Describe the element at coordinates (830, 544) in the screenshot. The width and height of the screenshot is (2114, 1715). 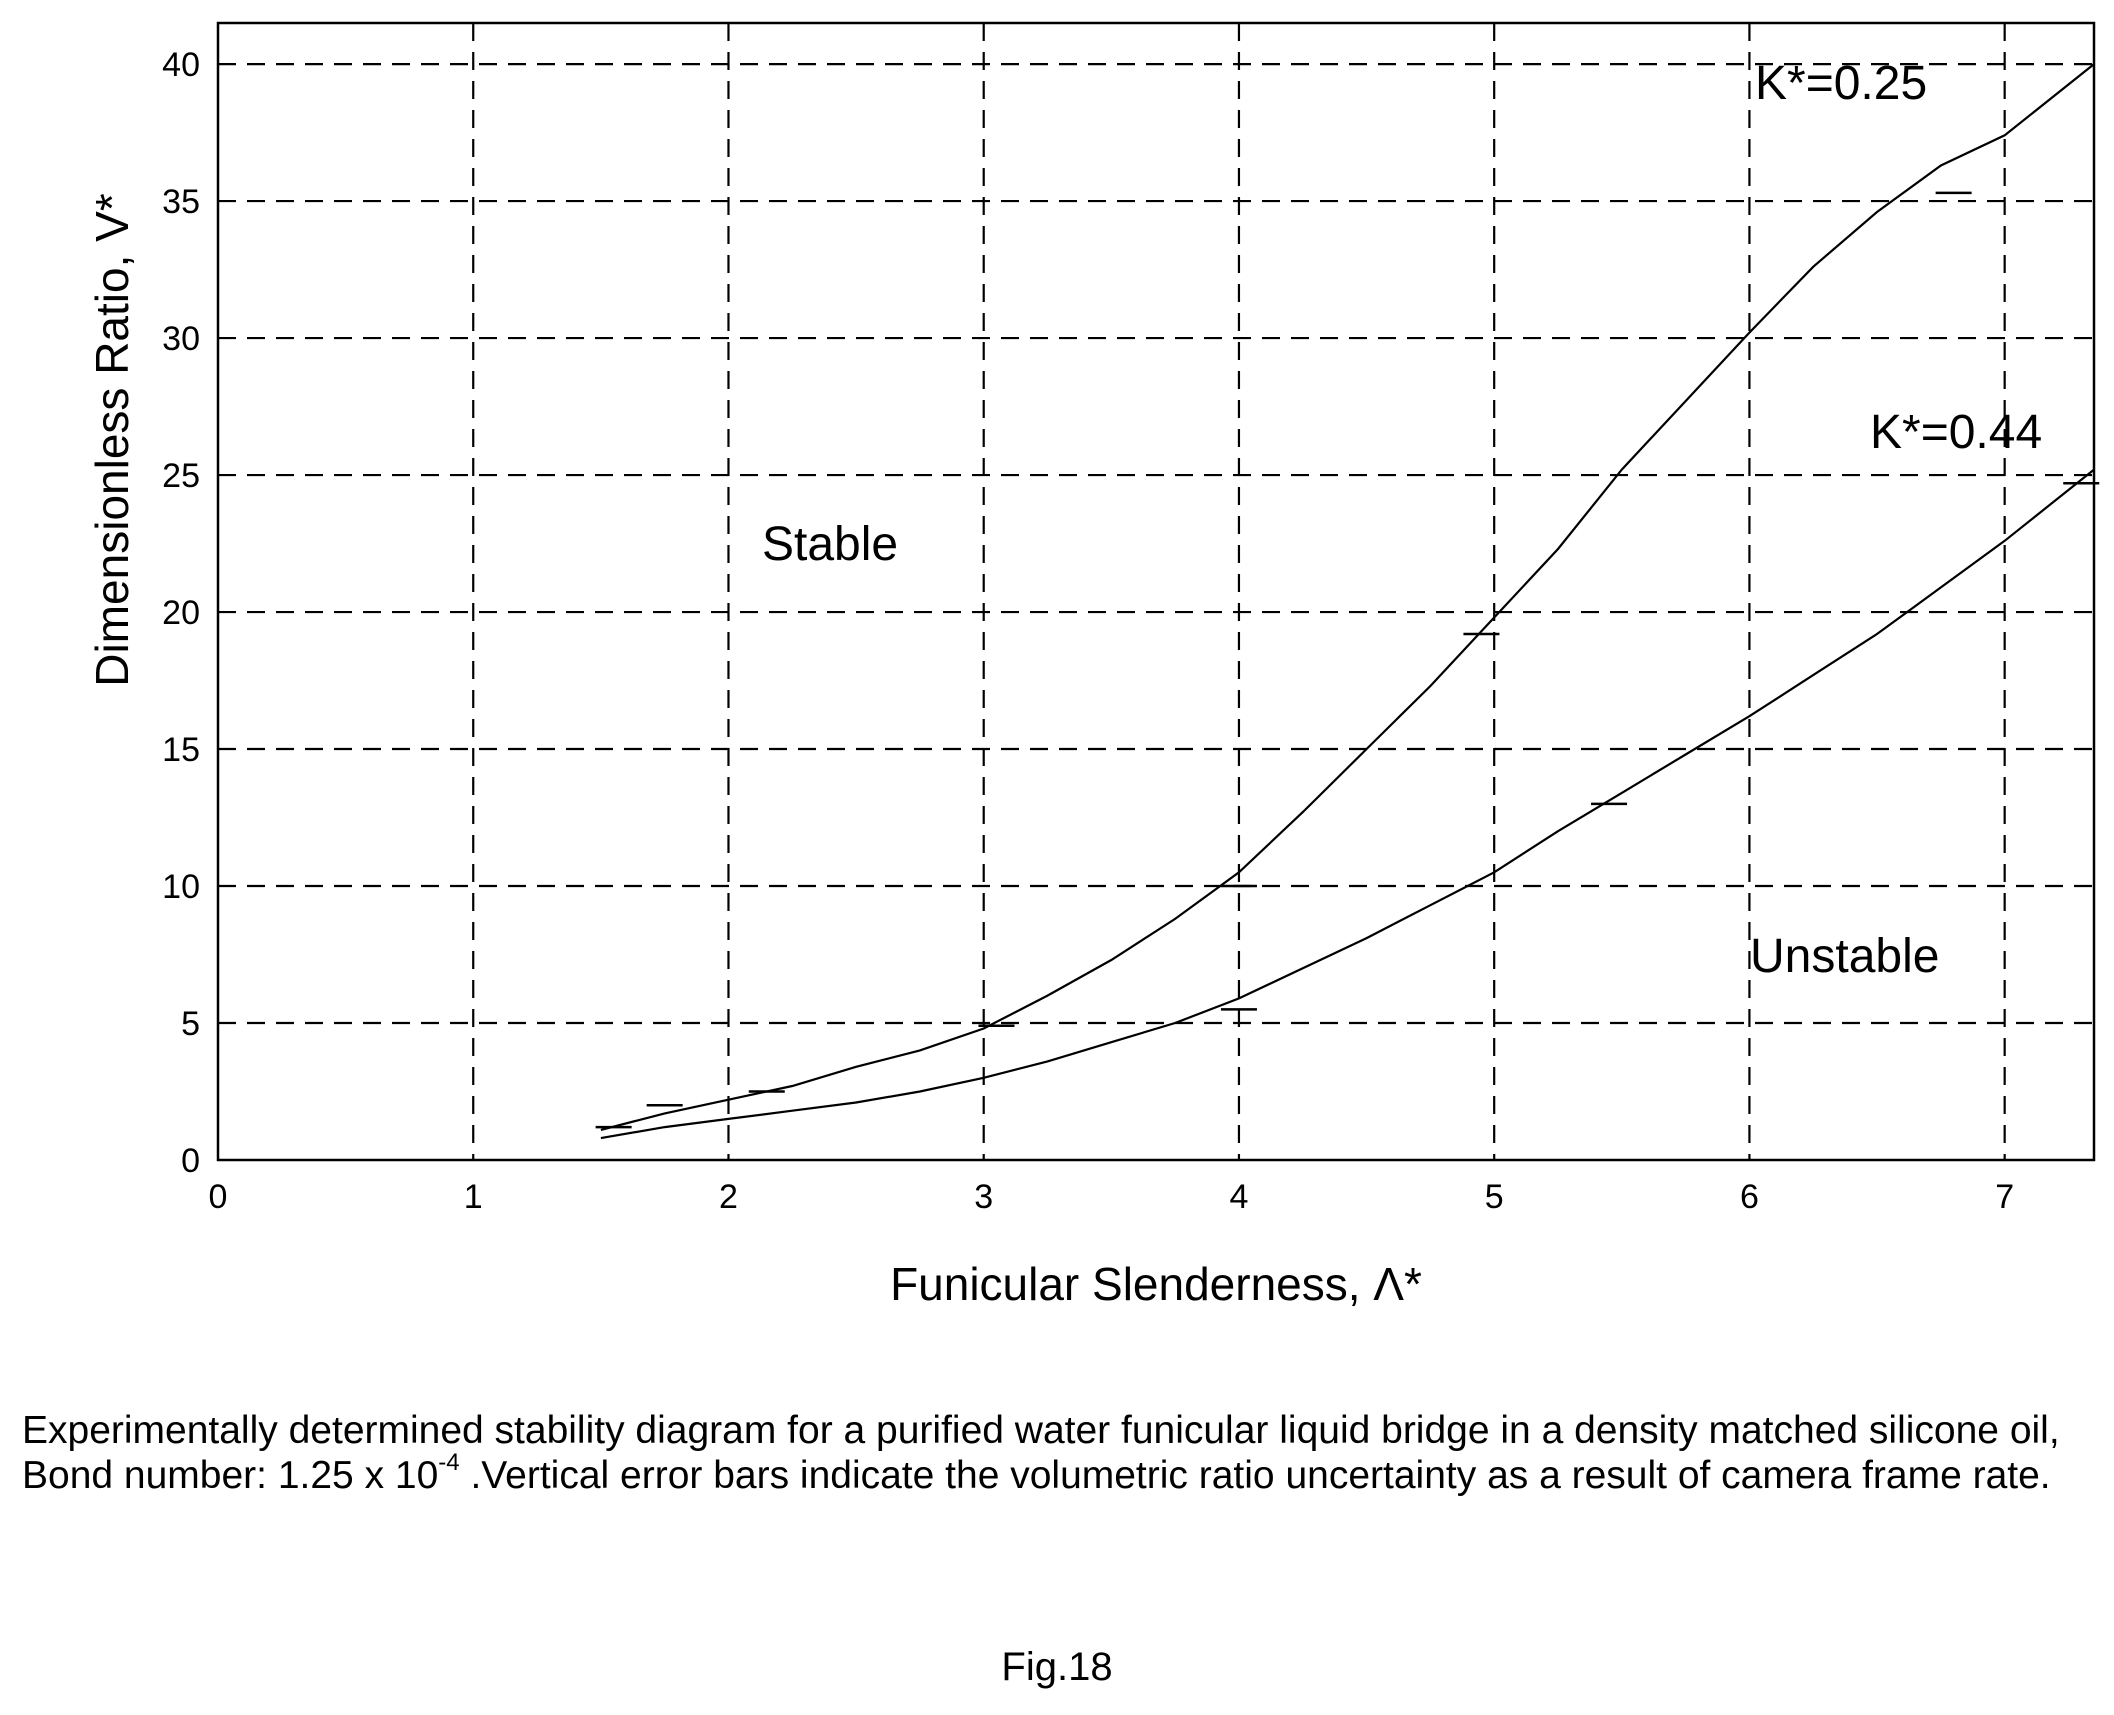
I see `label-stable: Stable` at that location.